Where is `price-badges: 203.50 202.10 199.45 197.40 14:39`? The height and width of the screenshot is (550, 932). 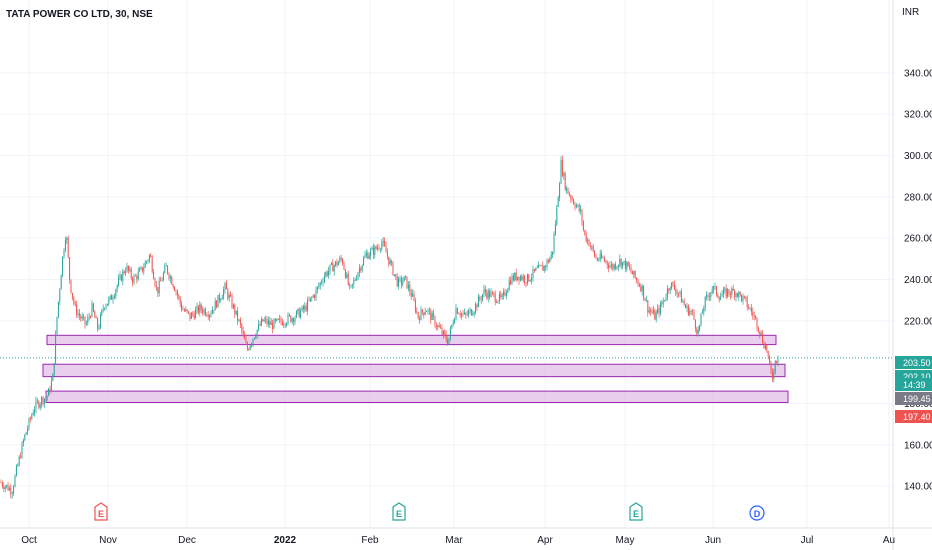 price-badges: 203.50 202.10 199.45 197.40 14:39 is located at coordinates (913, 389).